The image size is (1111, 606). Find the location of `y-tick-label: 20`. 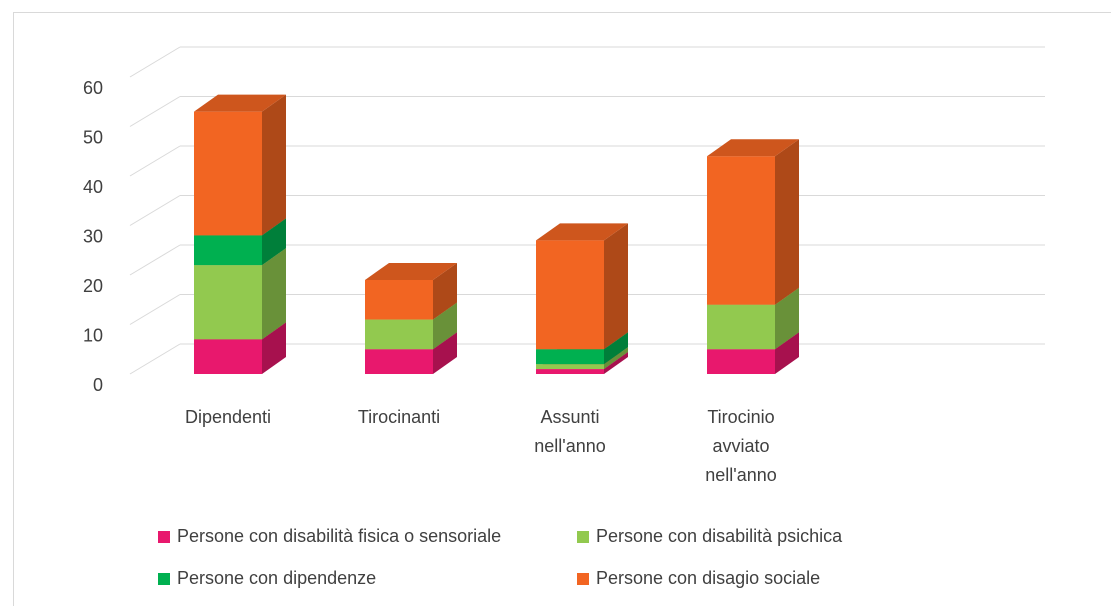

y-tick-label: 20 is located at coordinates (93, 286).